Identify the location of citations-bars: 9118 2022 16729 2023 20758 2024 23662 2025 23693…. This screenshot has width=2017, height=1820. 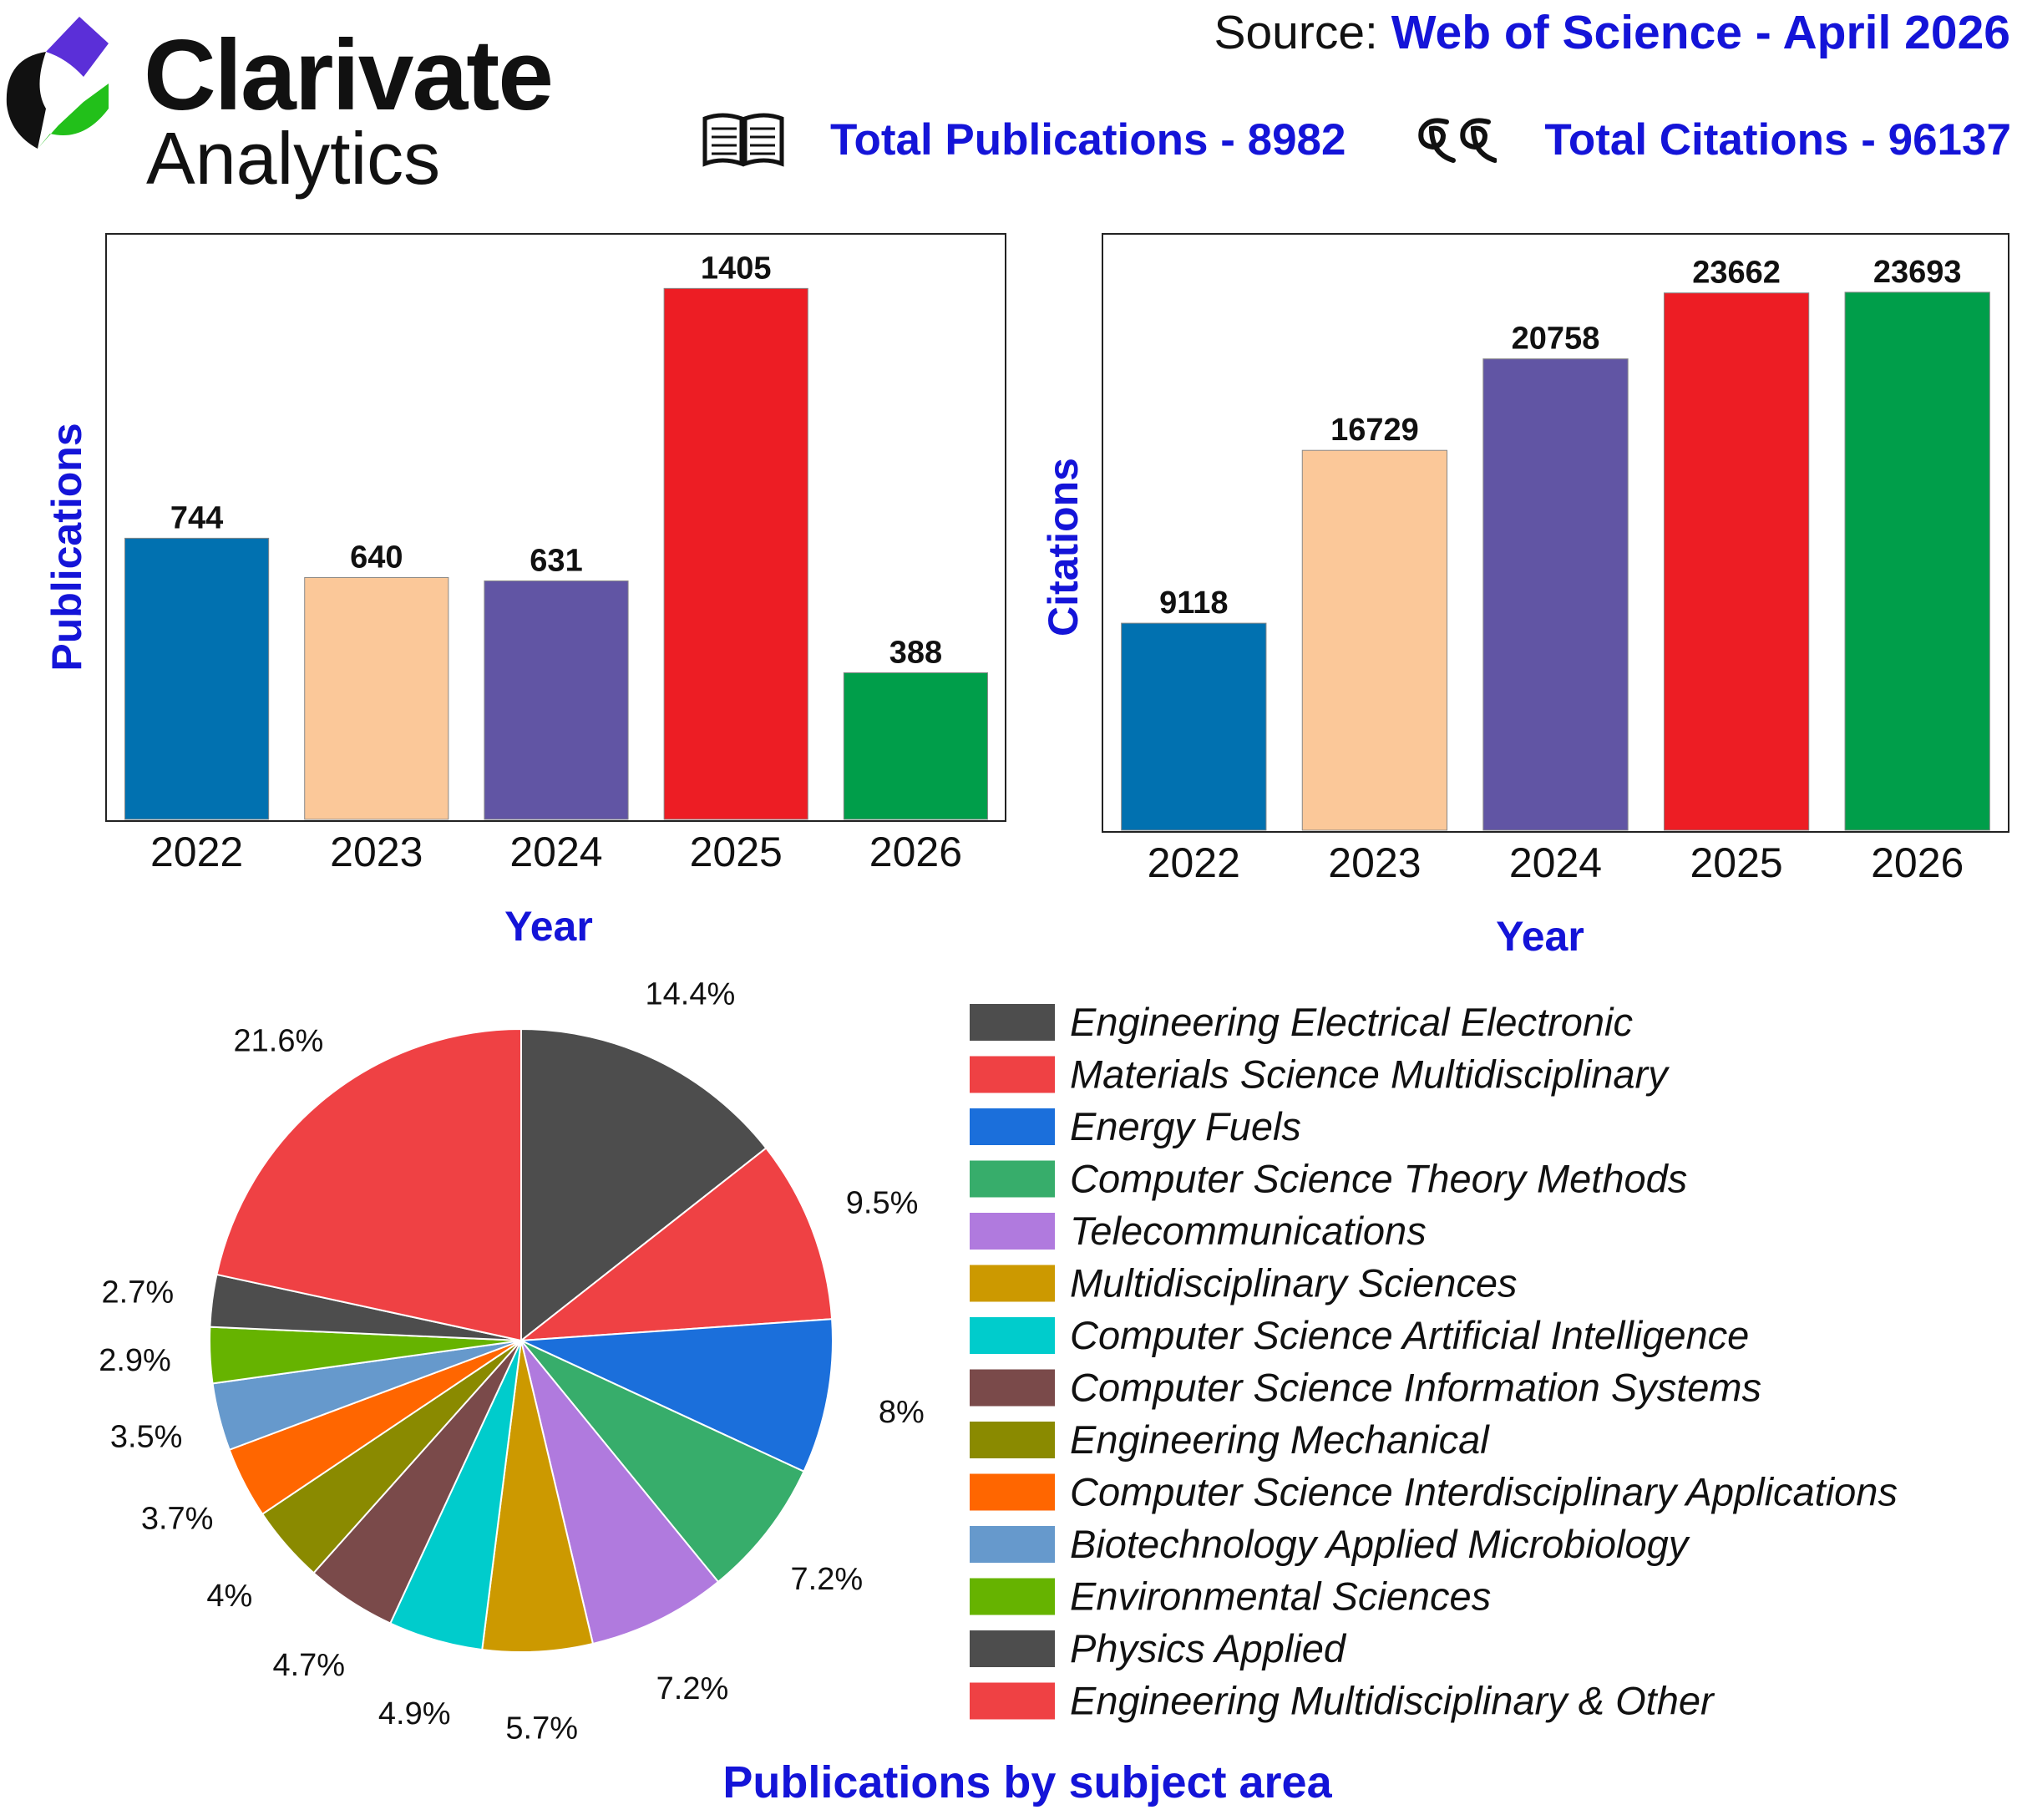
(1555, 570).